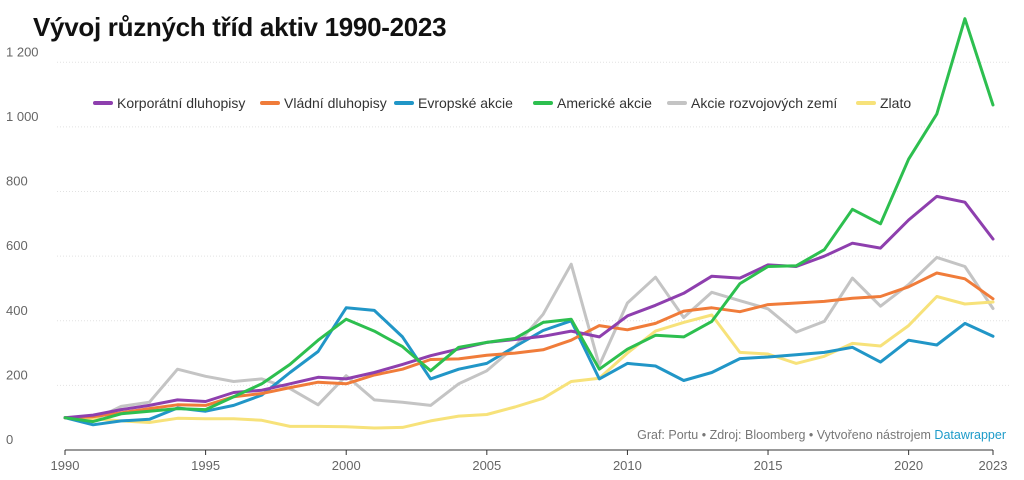 This screenshot has width=1024, height=480. I want to click on legend-label: Americké akcie, so click(604, 103).